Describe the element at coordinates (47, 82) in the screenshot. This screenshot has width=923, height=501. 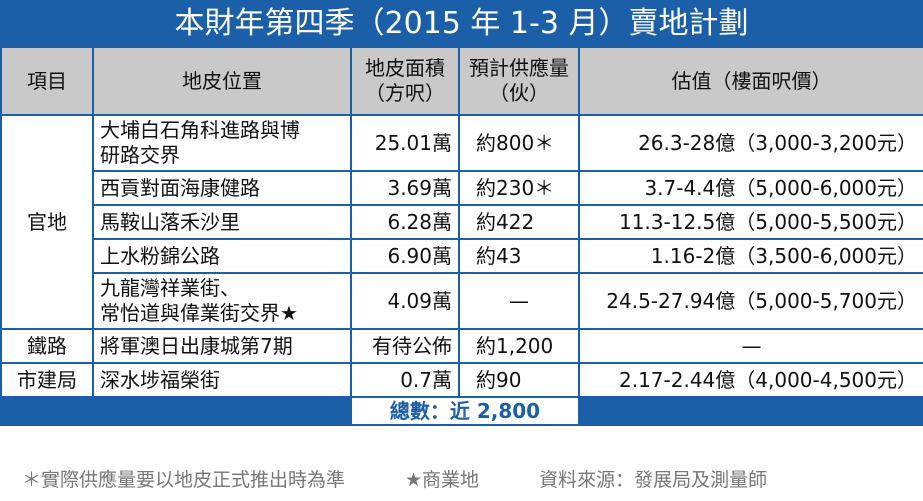
I see `column-header: 項目` at that location.